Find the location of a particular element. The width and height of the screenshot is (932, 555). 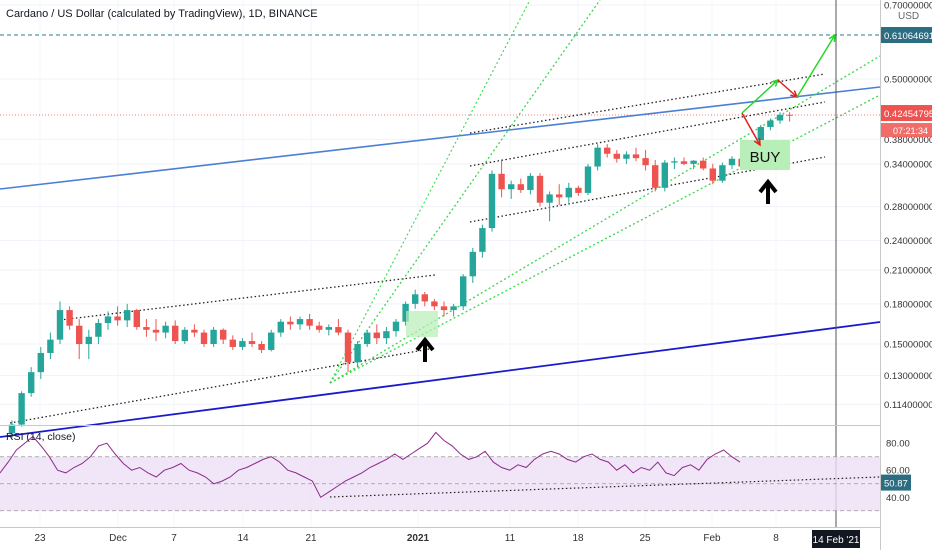

price-tick-label: 0.13000000 is located at coordinates (908, 376).